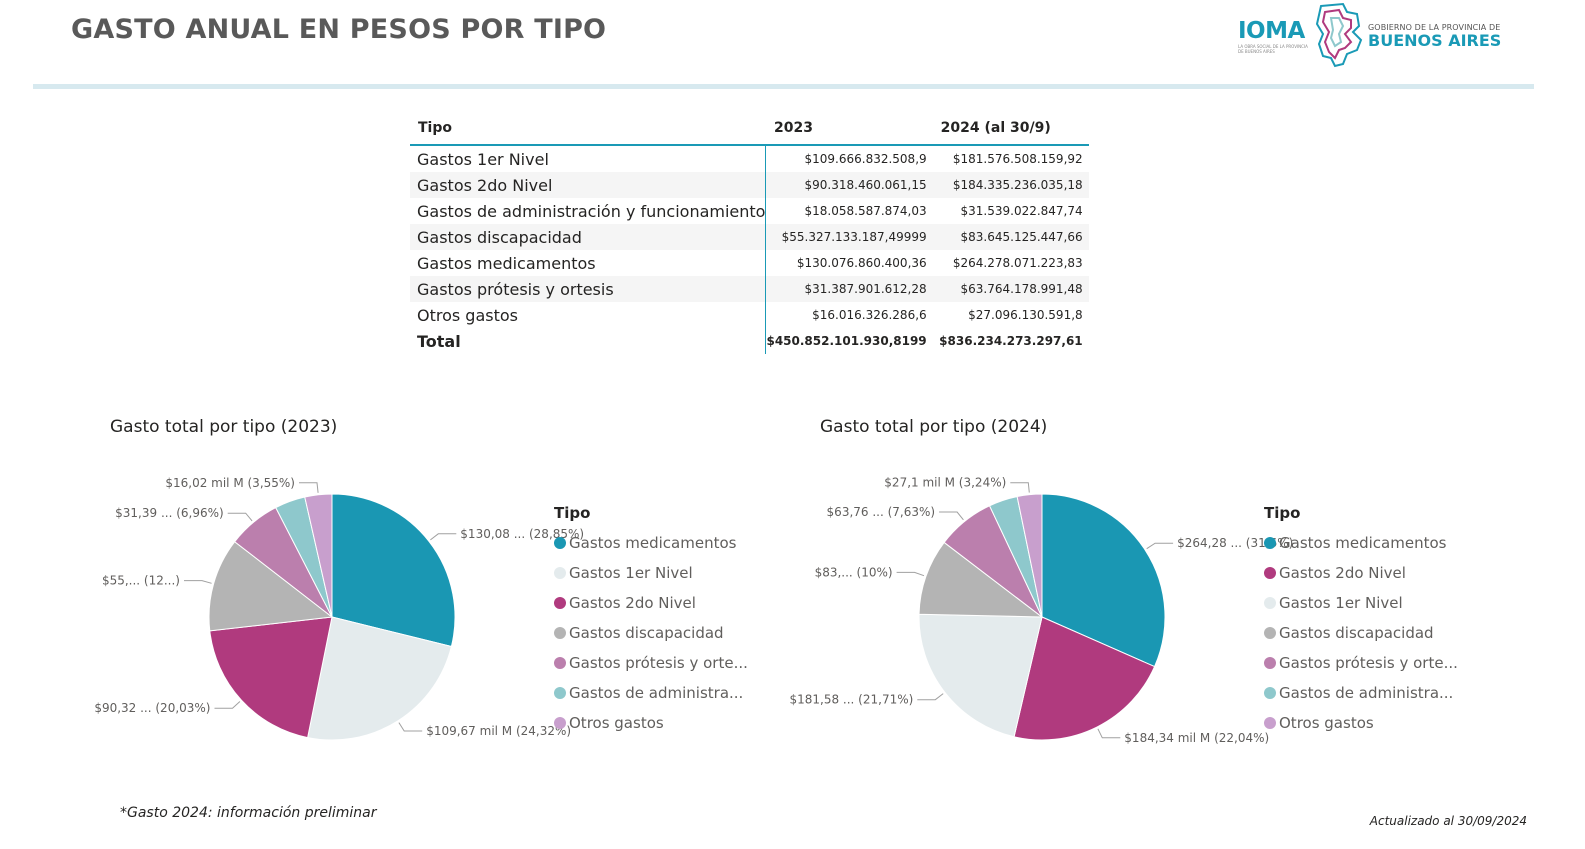 The width and height of the screenshot is (1585, 849). What do you see at coordinates (152, 708) in the screenshot?
I see `pie-data-label: $90,32 ... (20,03%)` at bounding box center [152, 708].